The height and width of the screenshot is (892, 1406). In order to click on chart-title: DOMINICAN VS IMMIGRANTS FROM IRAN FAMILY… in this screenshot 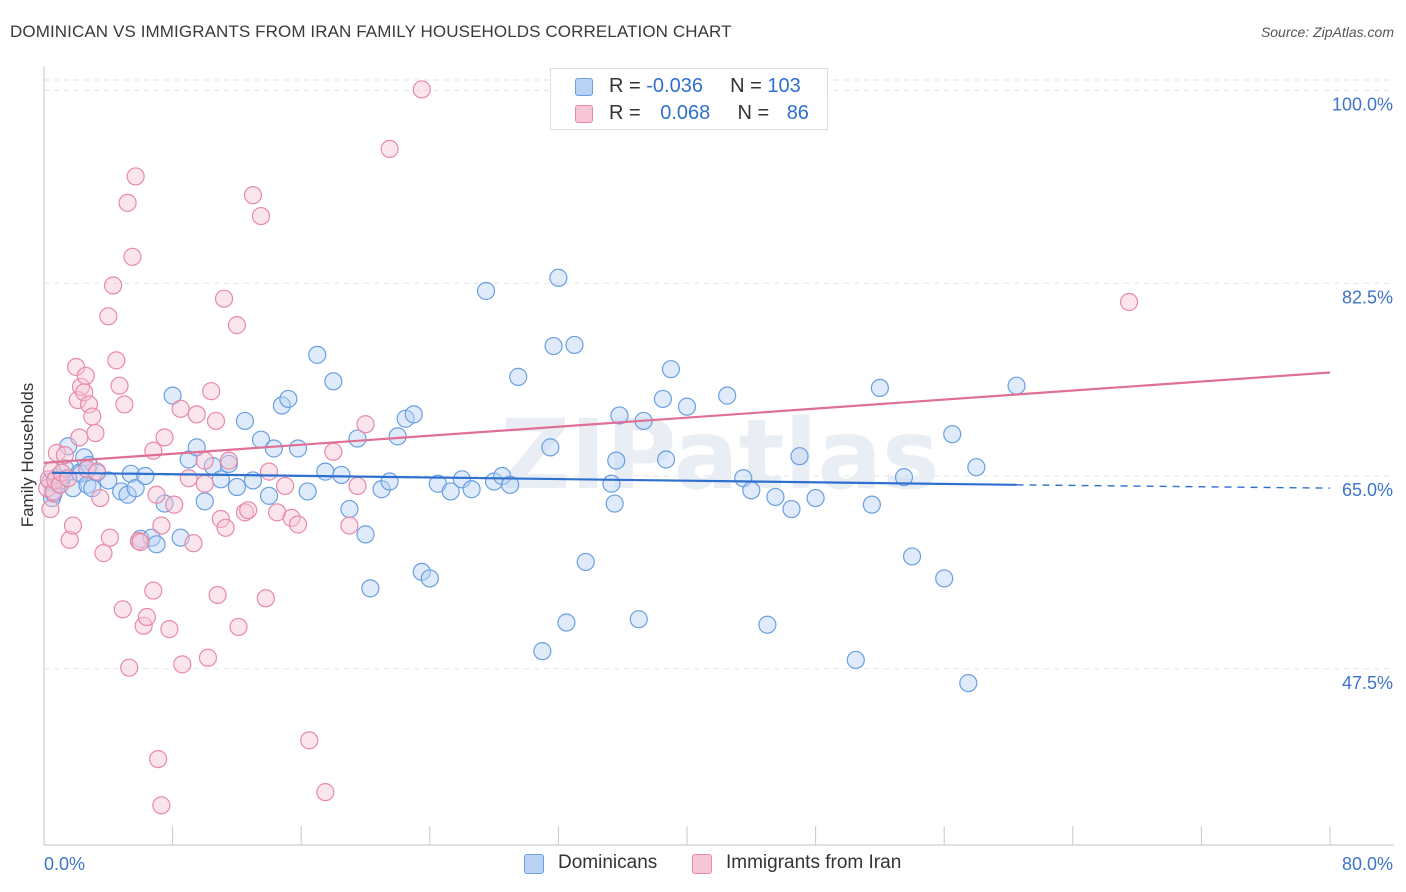, I will do `click(371, 31)`.